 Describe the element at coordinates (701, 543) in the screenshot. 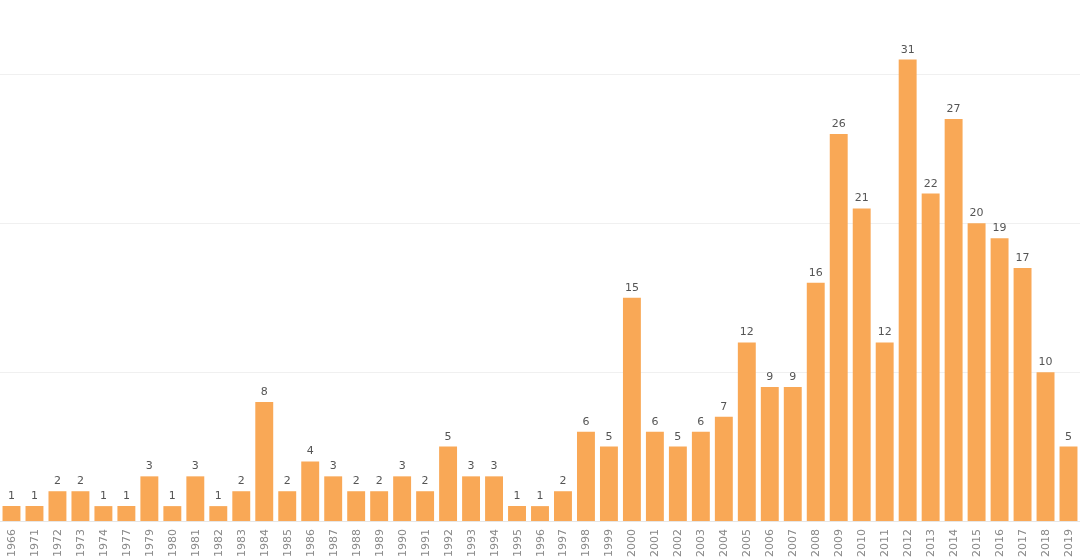

I see `x-tick-label: 2003` at that location.